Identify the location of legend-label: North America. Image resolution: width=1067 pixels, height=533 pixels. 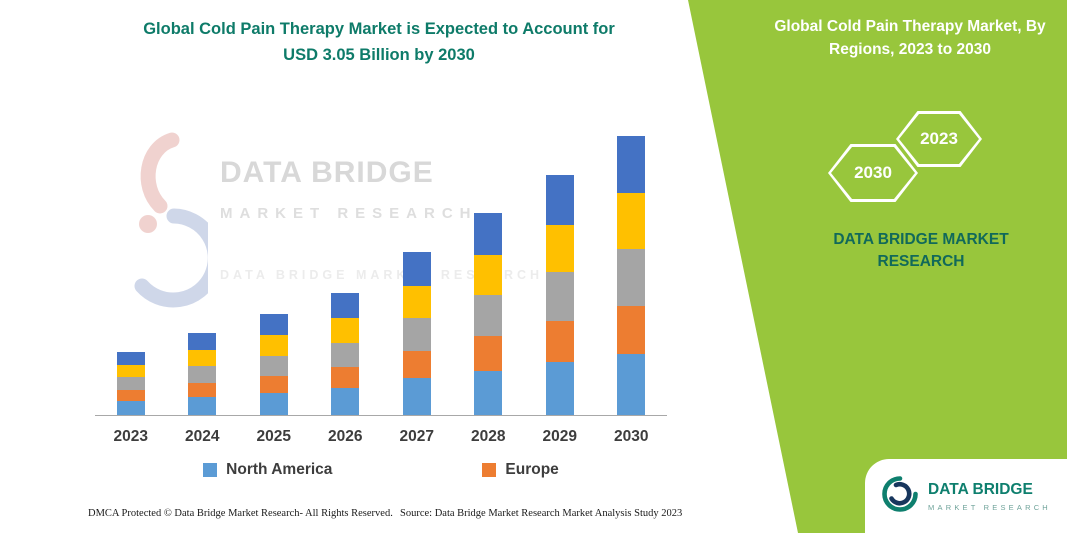
(279, 469).